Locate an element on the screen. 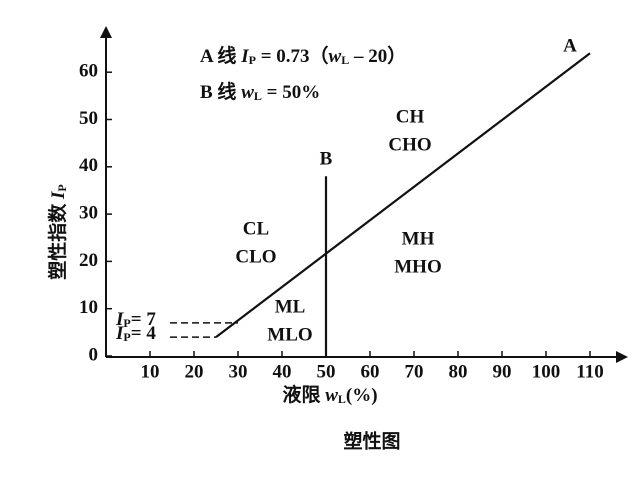 The width and height of the screenshot is (640, 480). region-label: CL is located at coordinates (256, 228).